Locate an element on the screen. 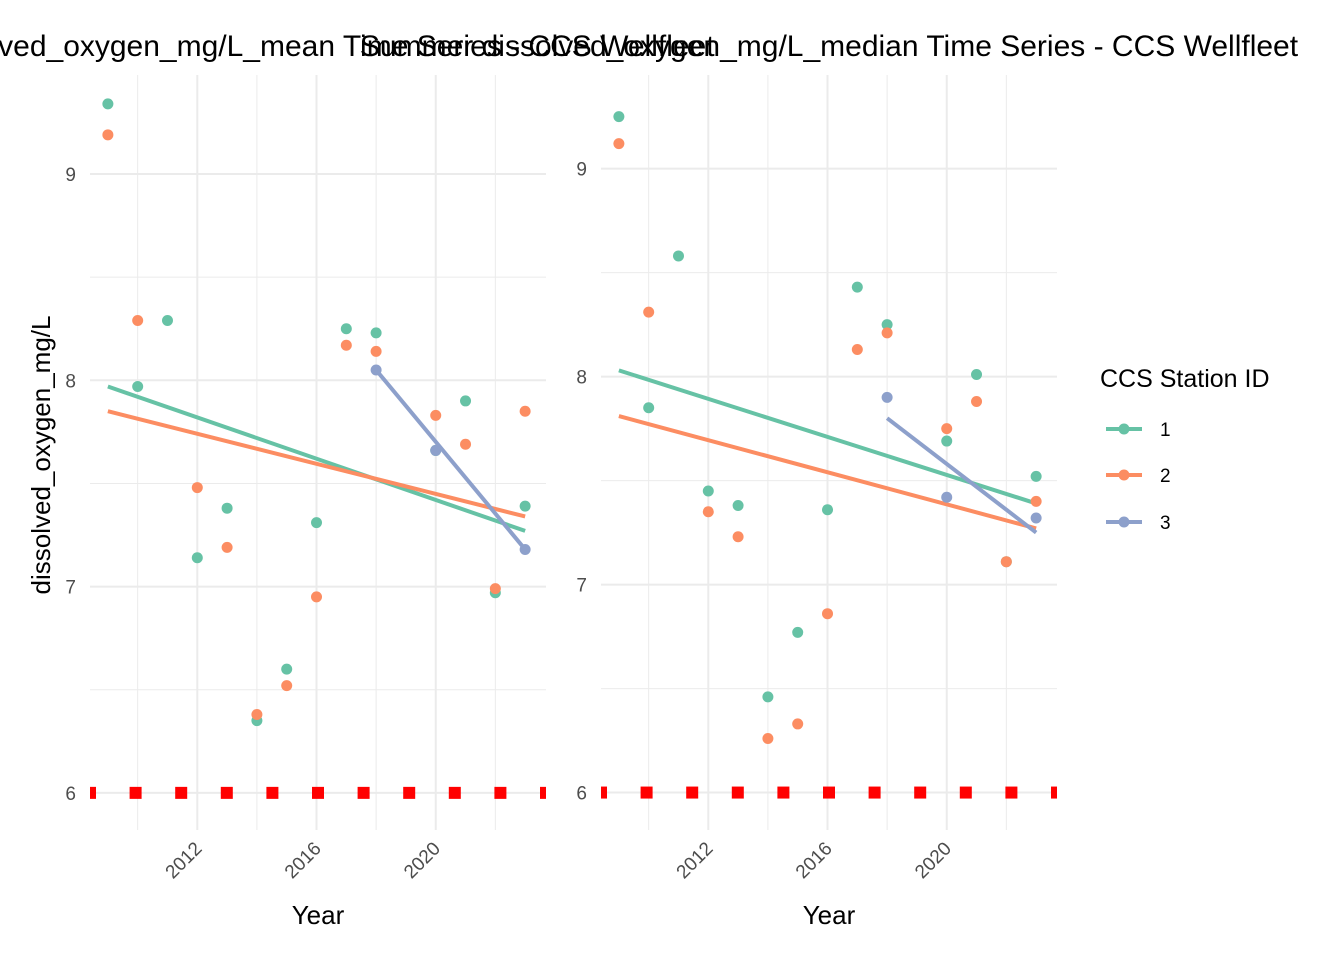 The width and height of the screenshot is (1344, 960). legend-item-2: 2 is located at coordinates (1138, 476).